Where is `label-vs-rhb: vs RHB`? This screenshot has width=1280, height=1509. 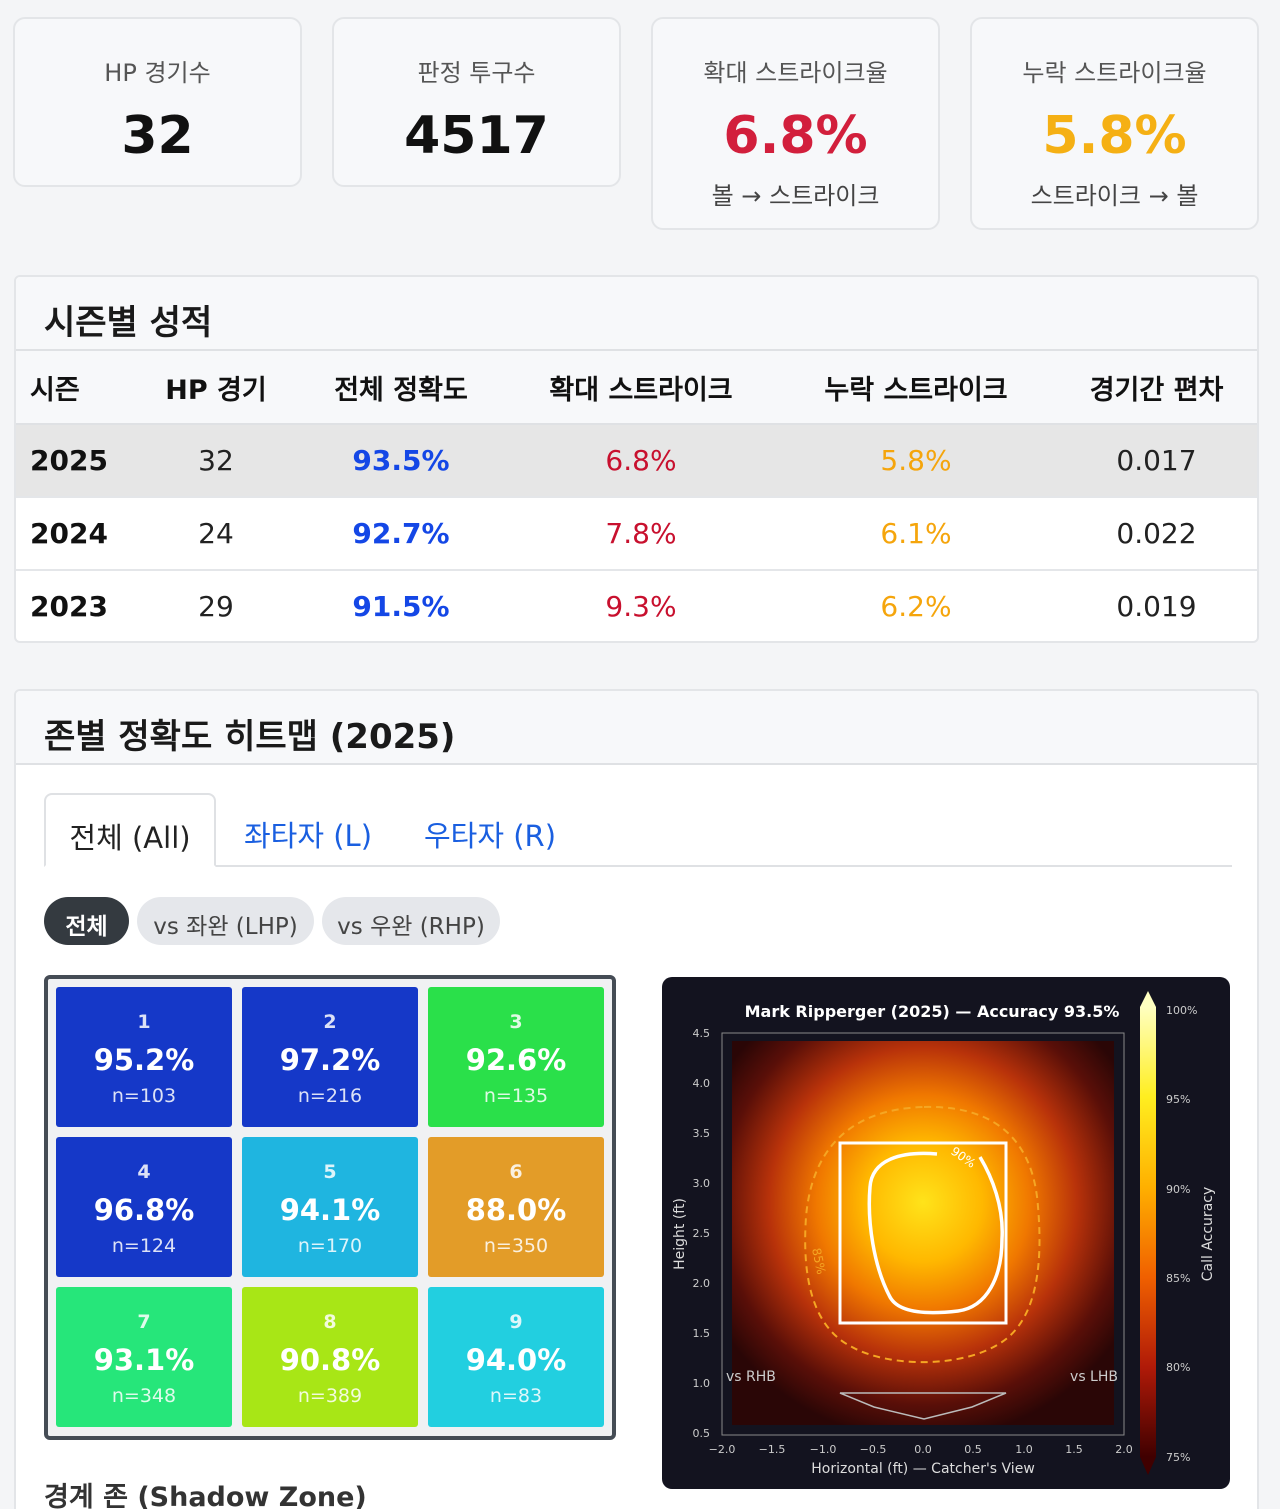
label-vs-rhb: vs RHB is located at coordinates (751, 1377).